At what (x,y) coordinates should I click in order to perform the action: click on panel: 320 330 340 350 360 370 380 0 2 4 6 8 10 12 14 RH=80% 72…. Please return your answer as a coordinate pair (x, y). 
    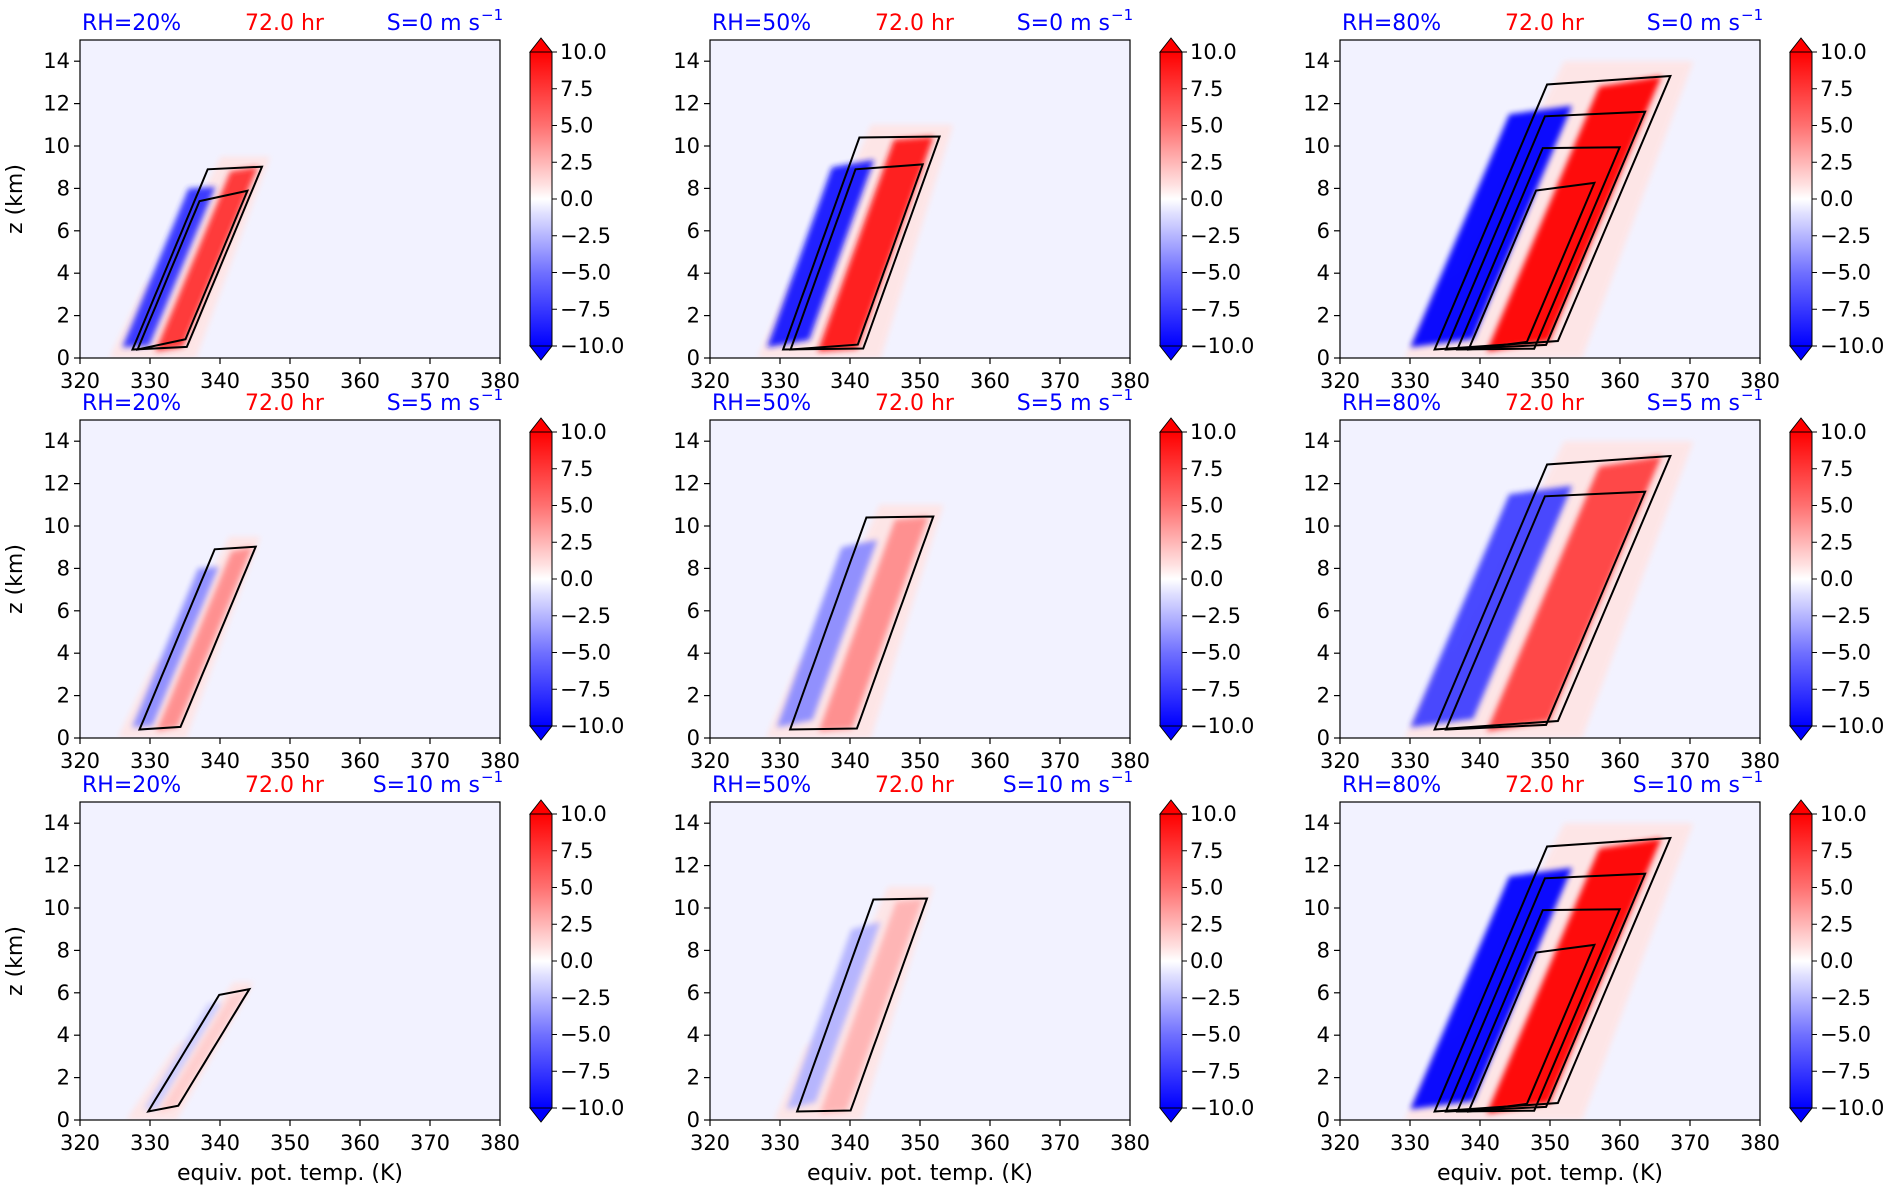
    Looking at the image, I should click on (1593, 199).